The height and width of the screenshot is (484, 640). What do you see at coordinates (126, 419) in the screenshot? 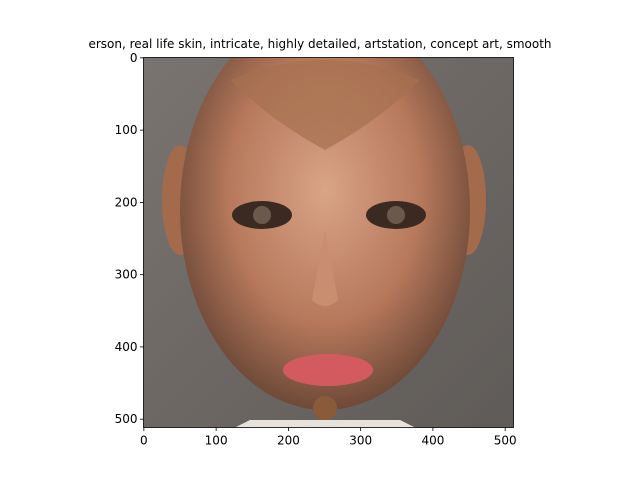
I see `y-tick-label: 500` at bounding box center [126, 419].